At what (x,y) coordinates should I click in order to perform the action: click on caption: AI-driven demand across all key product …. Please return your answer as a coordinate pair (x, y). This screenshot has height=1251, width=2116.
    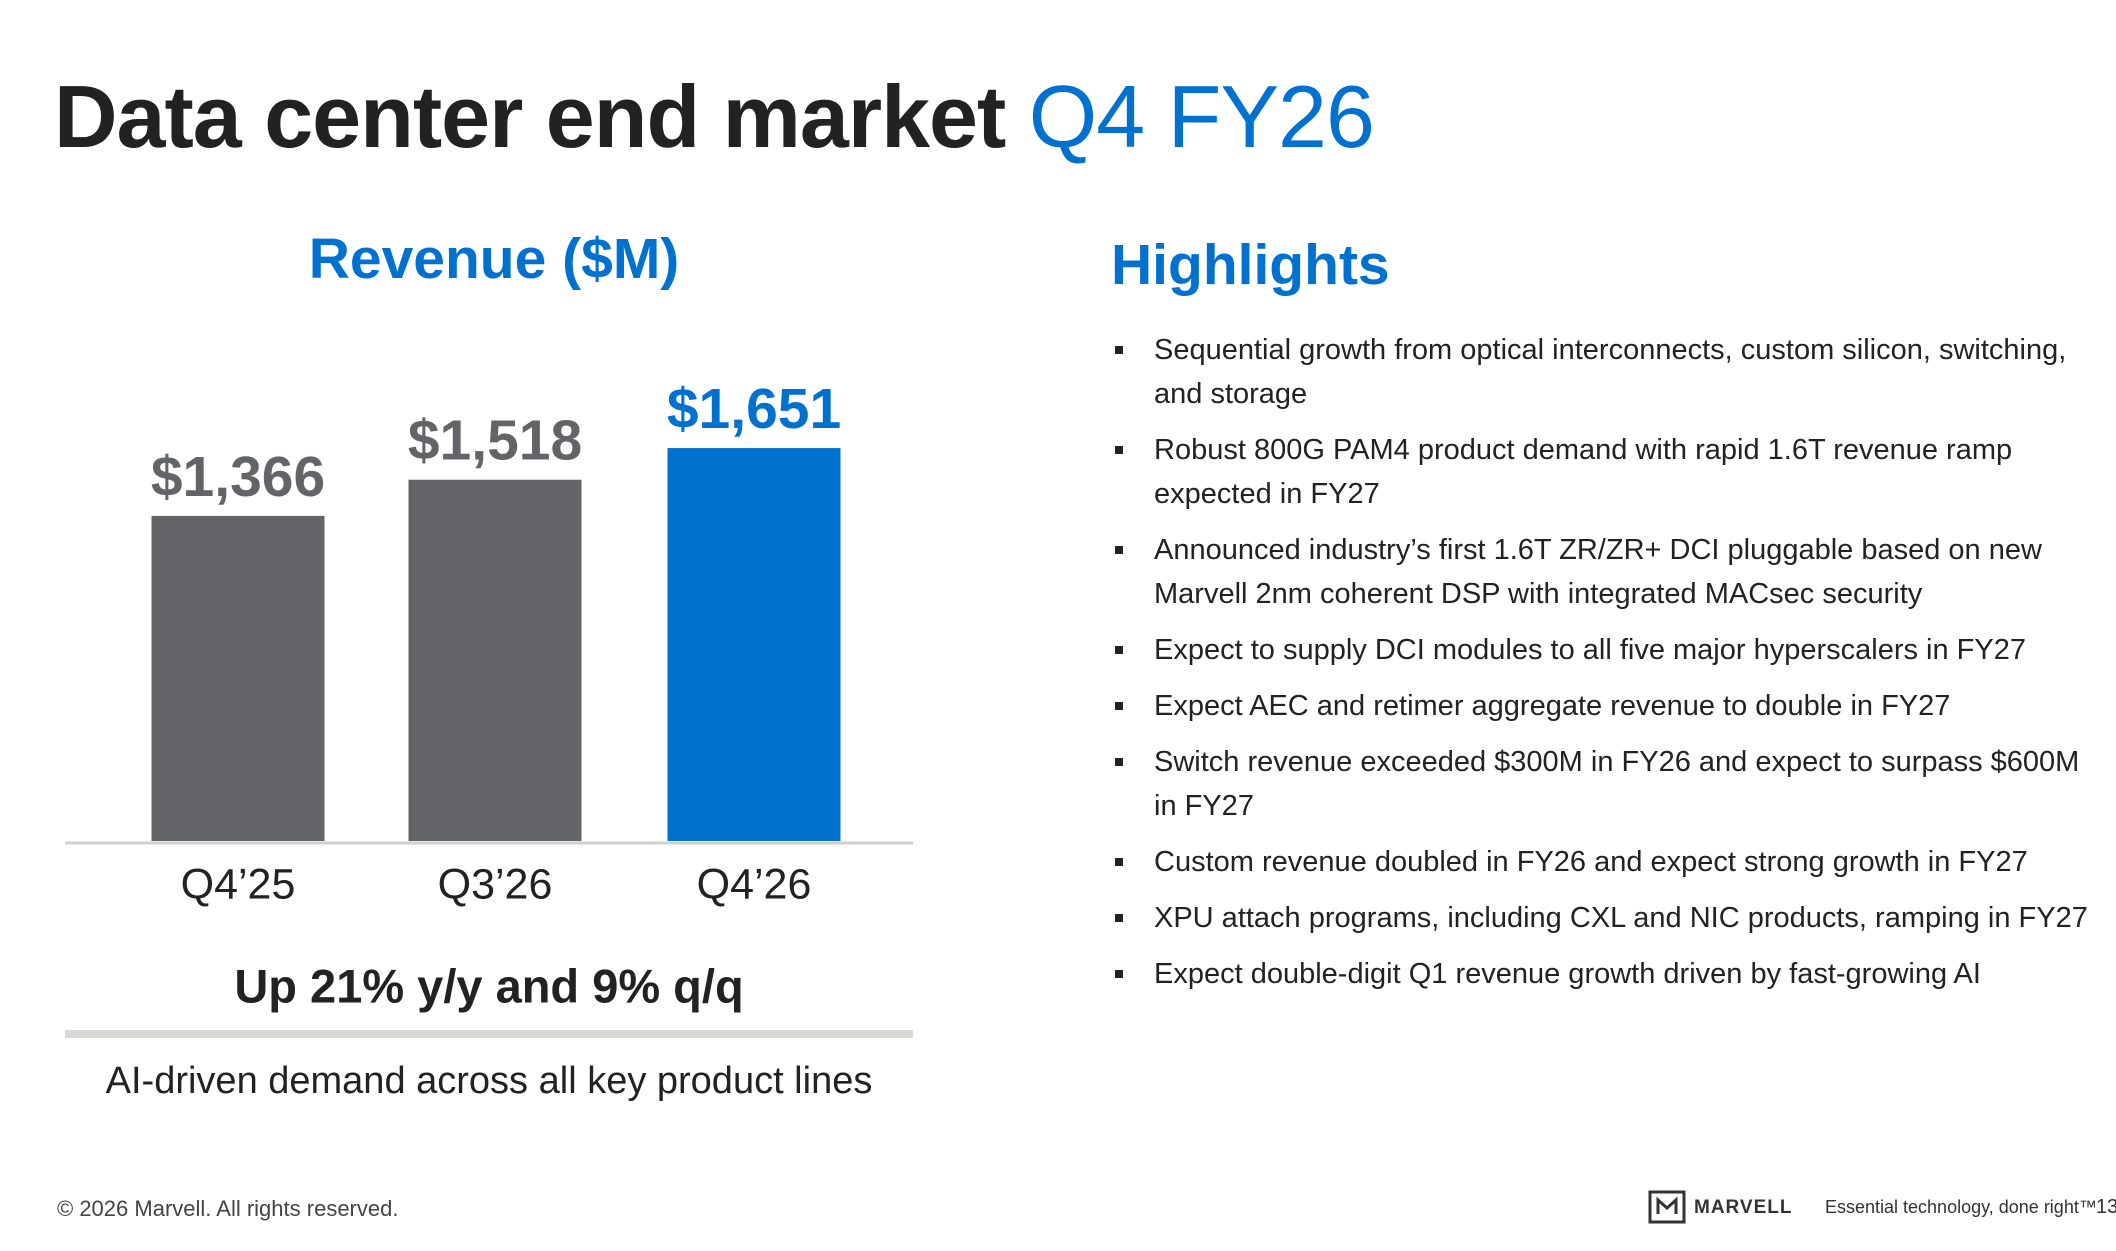
    Looking at the image, I should click on (489, 1081).